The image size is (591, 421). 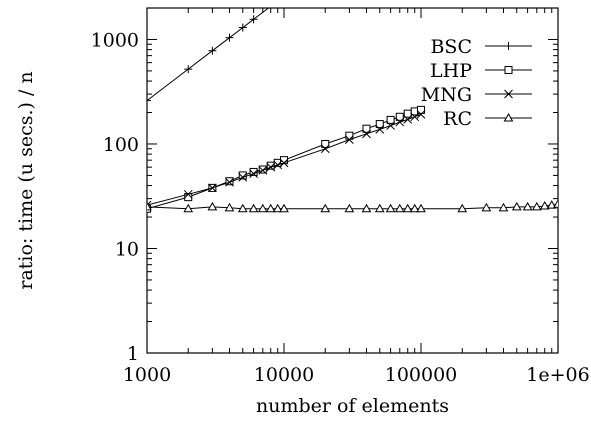 What do you see at coordinates (115, 40) in the screenshot?
I see `y-tick-label: 1000` at bounding box center [115, 40].